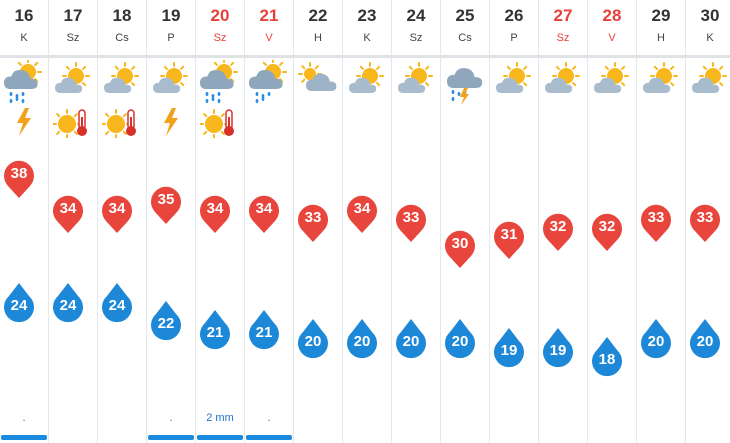 Image resolution: width=730 pixels, height=443 pixels. What do you see at coordinates (171, 221) in the screenshot?
I see `day-column: 19 P 35 22.` at bounding box center [171, 221].